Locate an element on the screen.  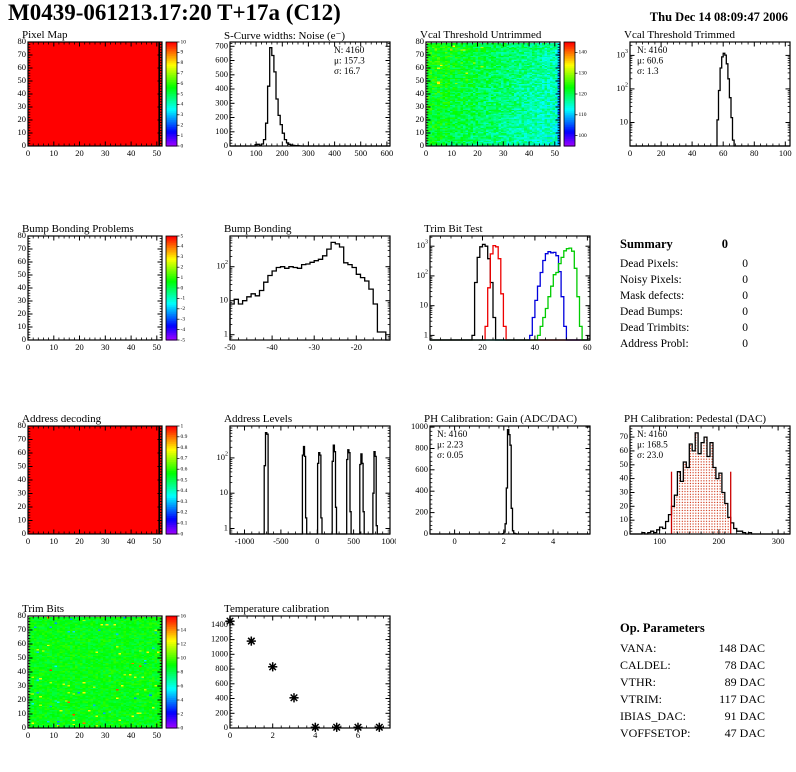
svg-text: μ: 2.23 is located at coordinates (450, 446).